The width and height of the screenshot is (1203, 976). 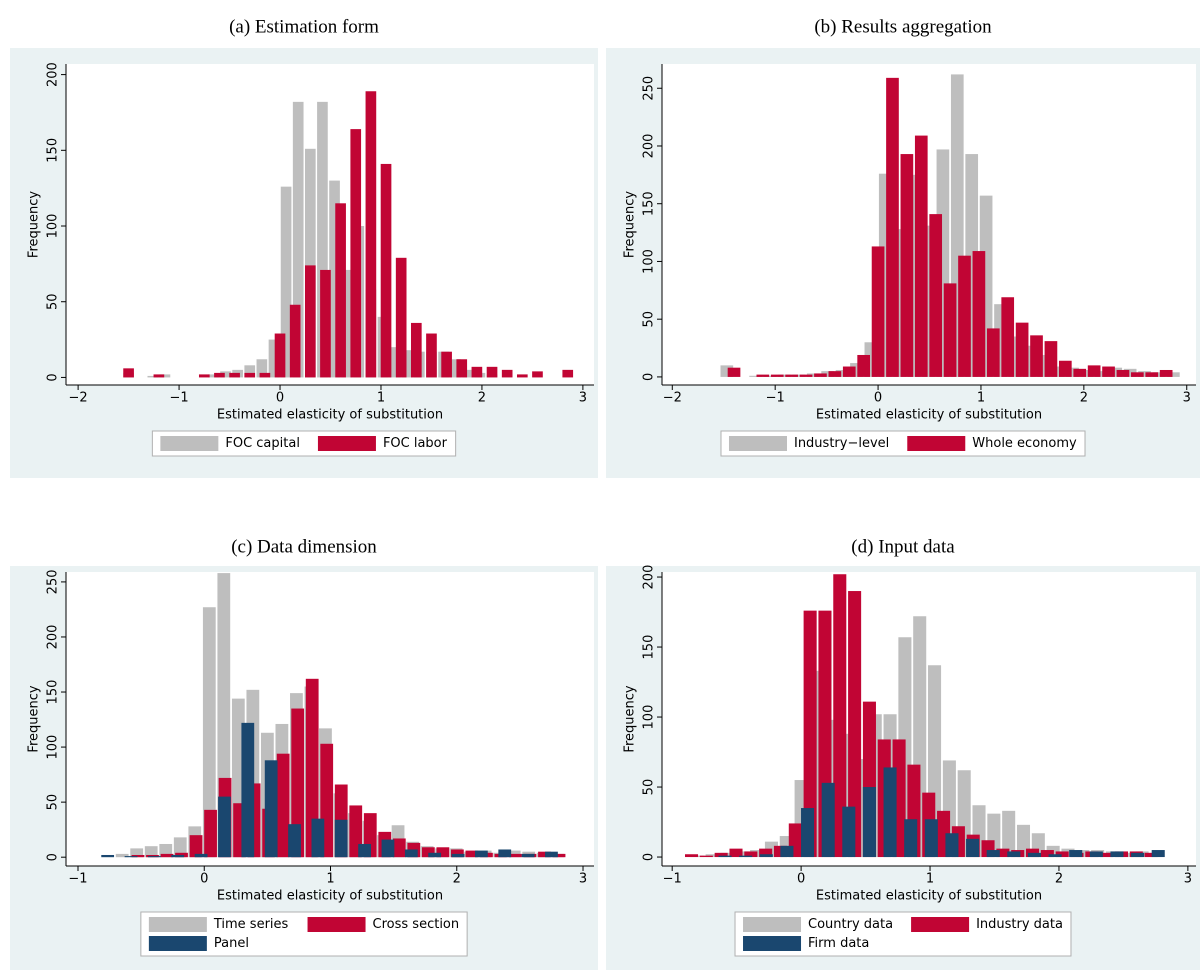 What do you see at coordinates (775, 398) in the screenshot?
I see `x-tick-label: −1` at bounding box center [775, 398].